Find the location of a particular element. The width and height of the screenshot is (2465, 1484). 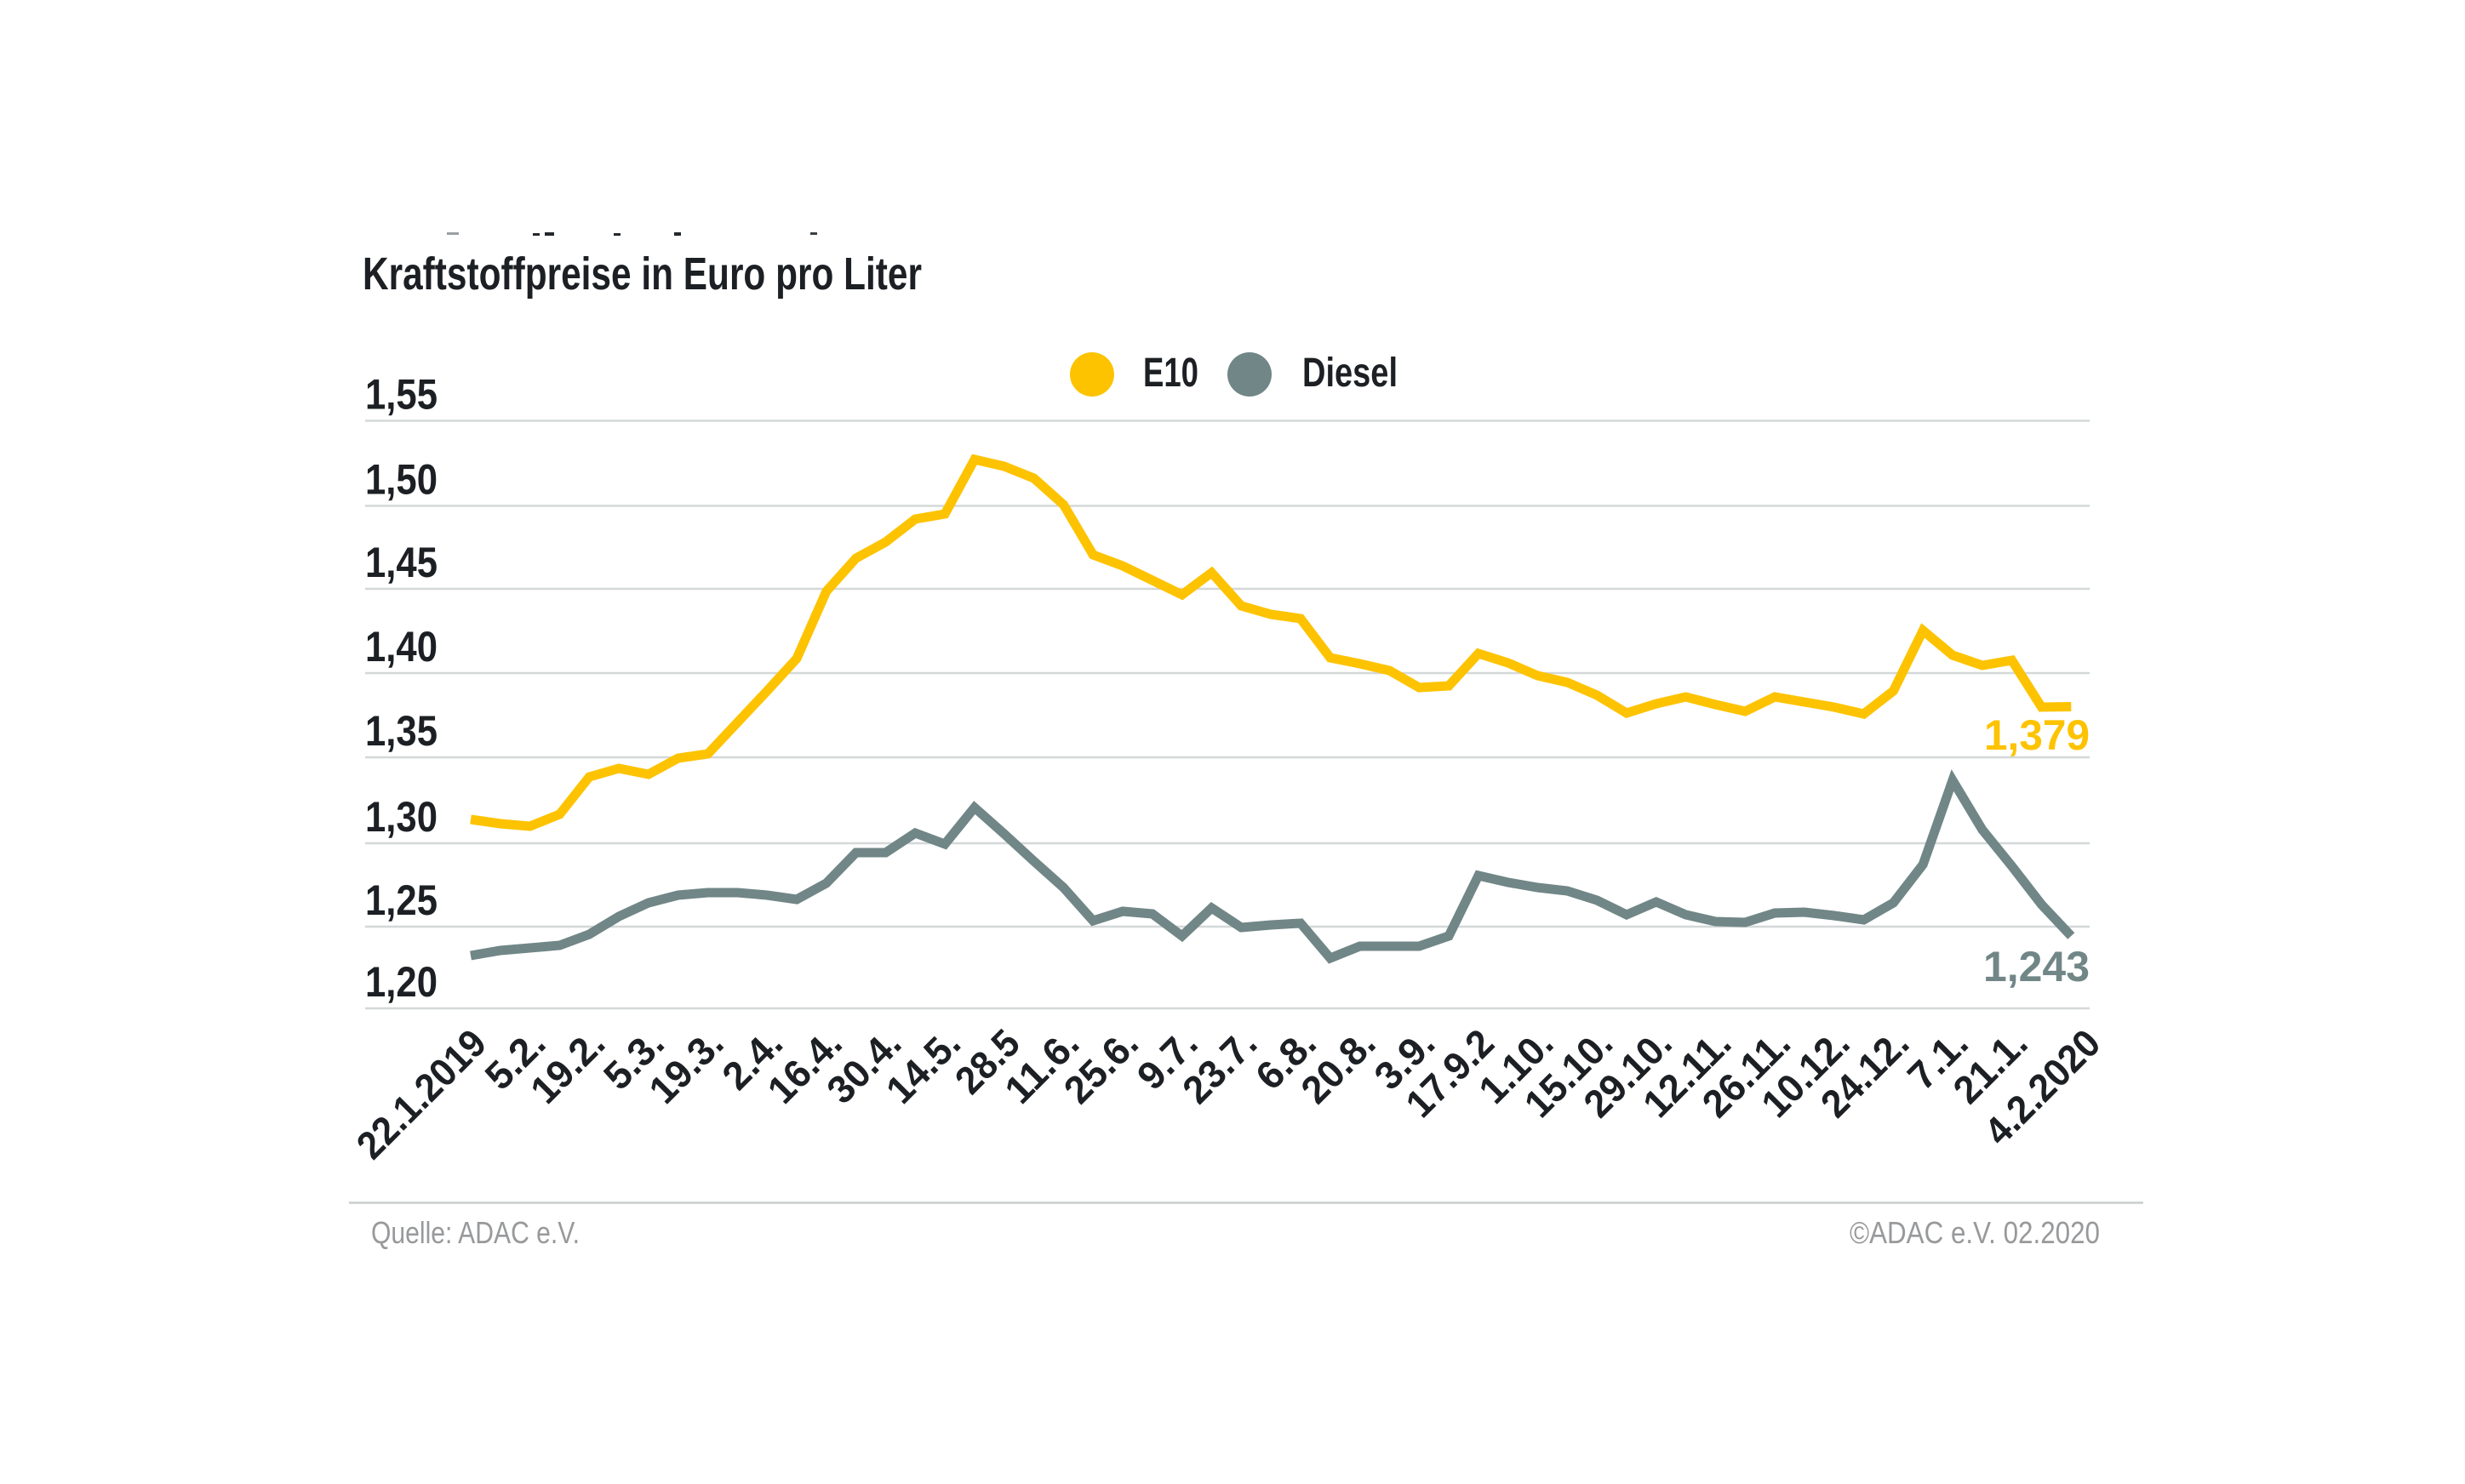

svg-text: 1,379 is located at coordinates (2037, 735).